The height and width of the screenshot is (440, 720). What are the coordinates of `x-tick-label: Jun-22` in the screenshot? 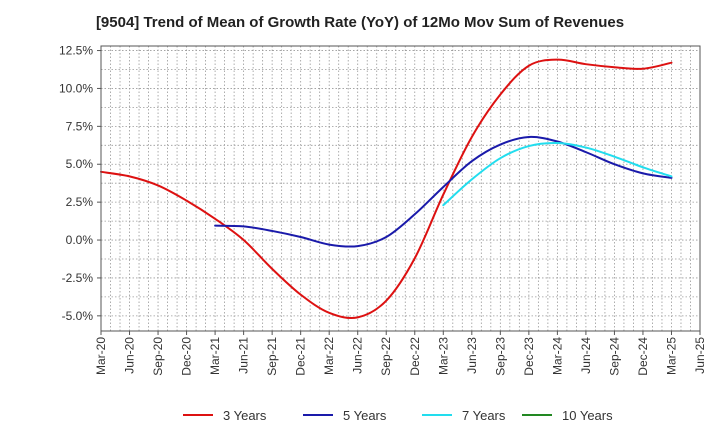 It's located at (358, 355).